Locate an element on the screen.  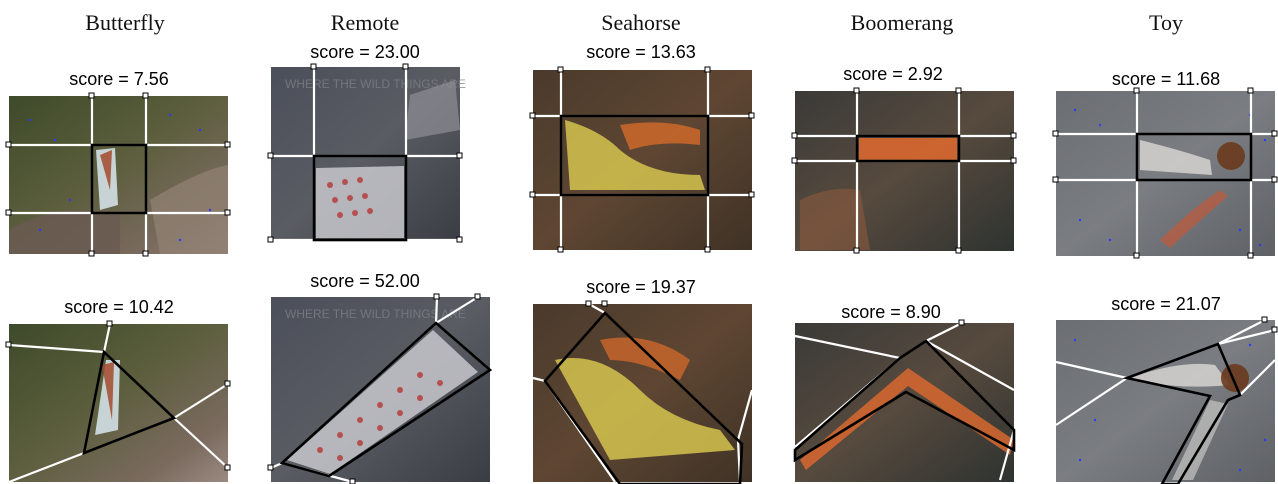
score-label: score = 7.56 is located at coordinates (119, 79).